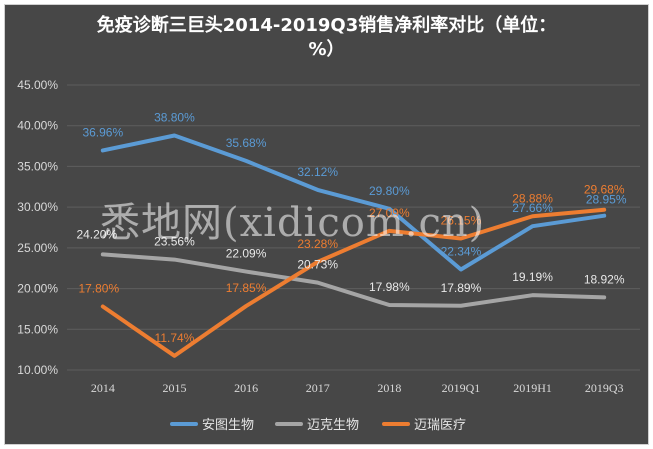  Describe the element at coordinates (326, 49) in the screenshot. I see `chart-title-line-2: %）` at that location.